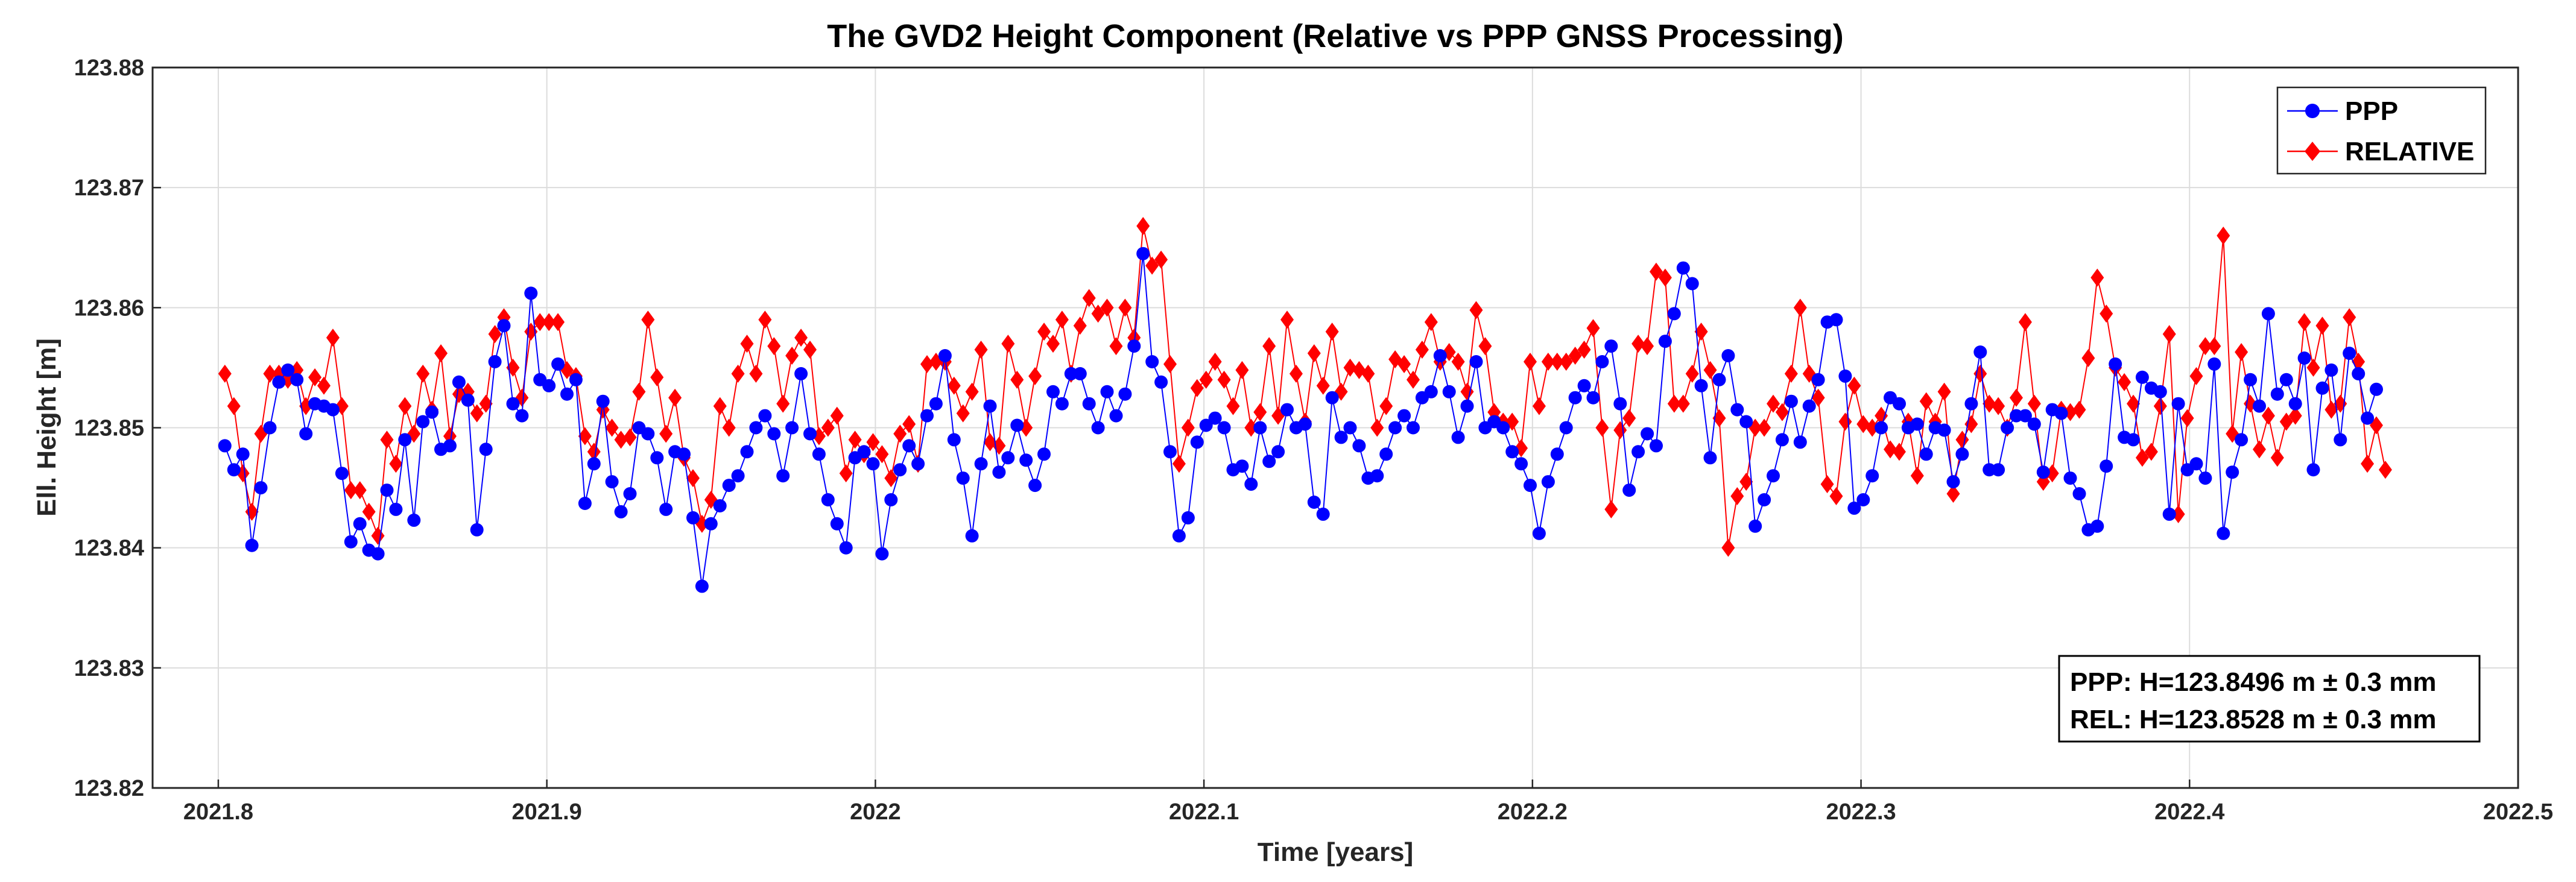  I want to click on stats-box-frame, so click(2269, 699).